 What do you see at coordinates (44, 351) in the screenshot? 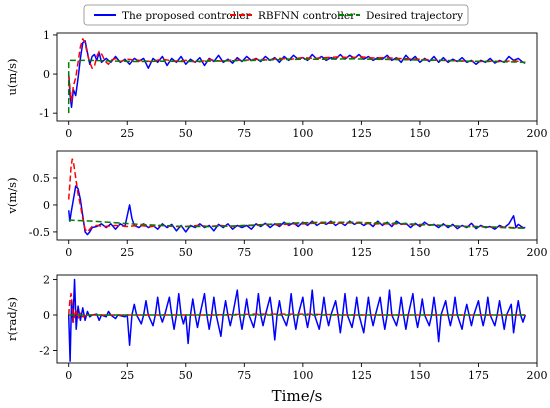
I see `y-tick-label: -2` at bounding box center [44, 351].